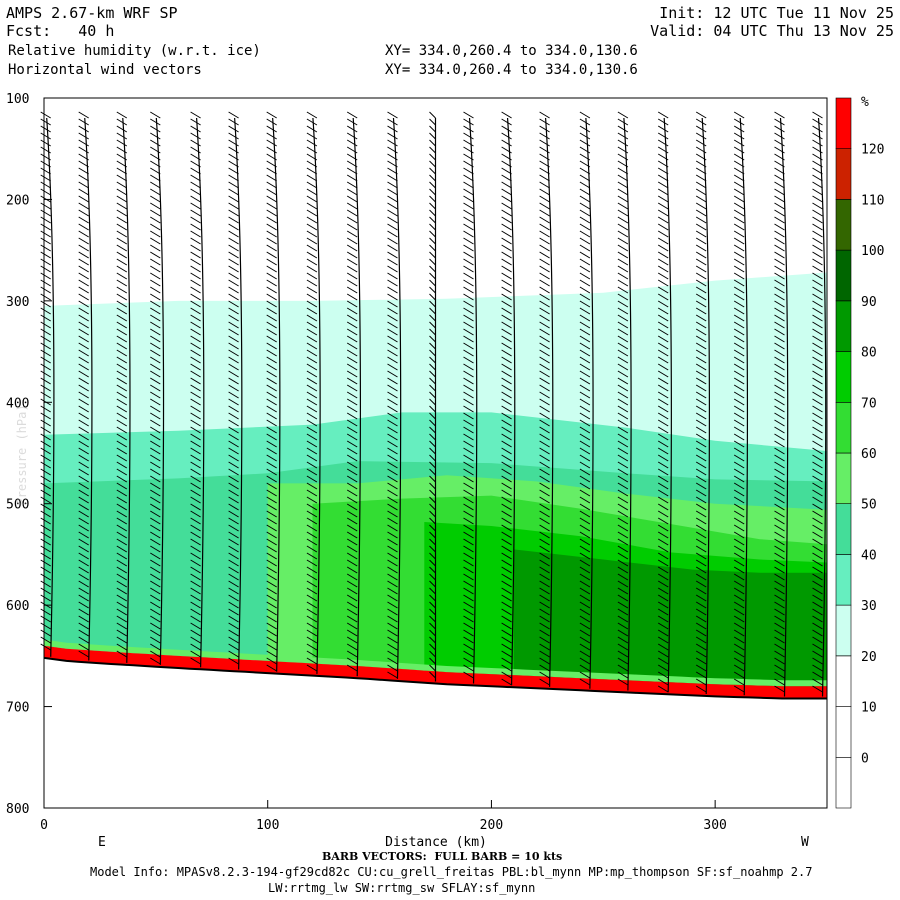 The height and width of the screenshot is (900, 900). Describe the element at coordinates (267, 825) in the screenshot. I see `x-tick-label: 100` at that location.